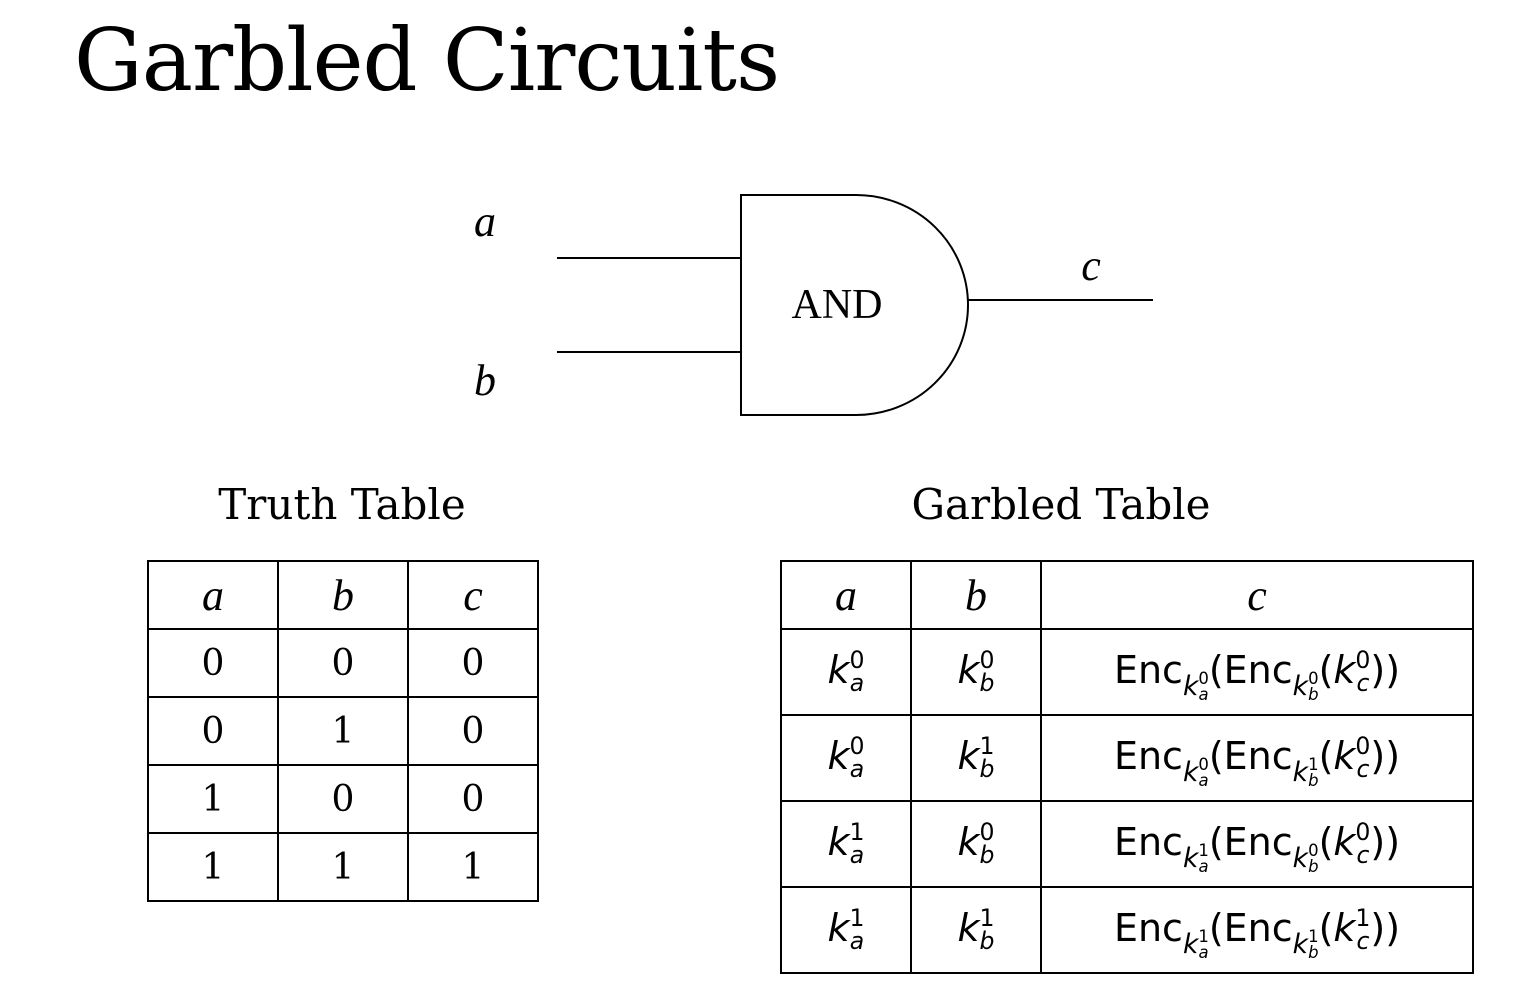 The height and width of the screenshot is (1006, 1532). Describe the element at coordinates (485, 221) in the screenshot. I see `input-label-a: a` at that location.